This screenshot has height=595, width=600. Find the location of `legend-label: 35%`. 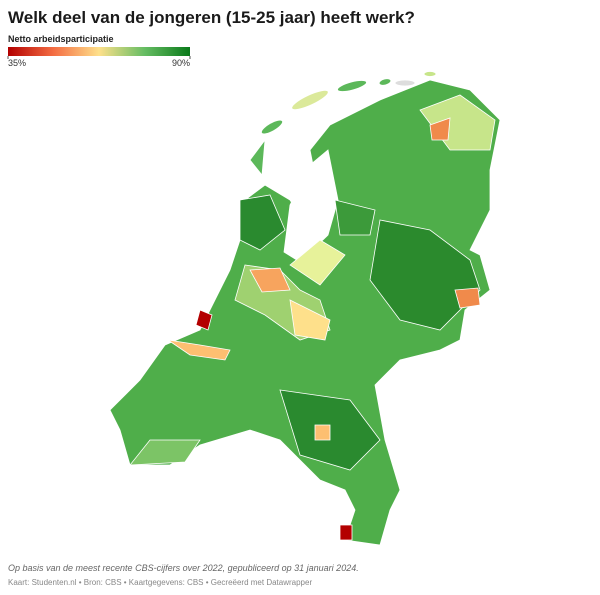

legend-label: 35% is located at coordinates (17, 63).